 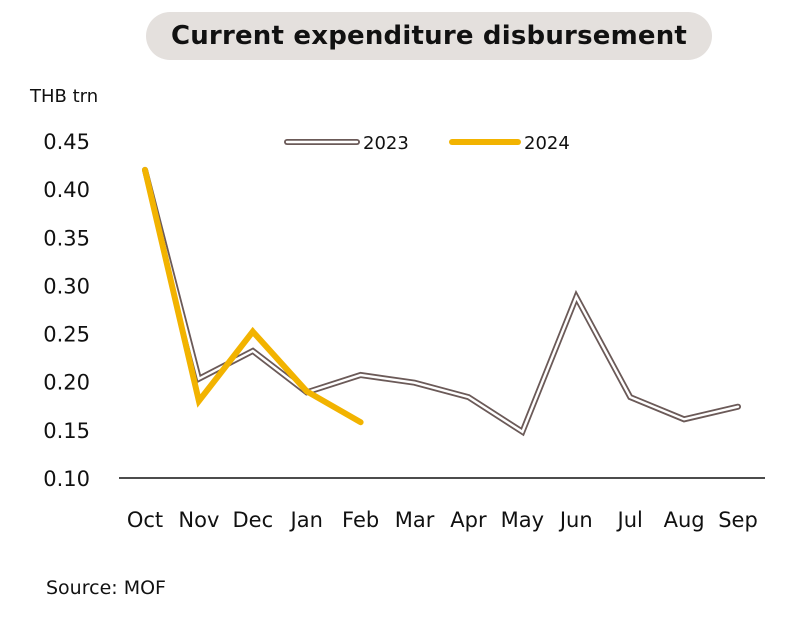 I want to click on legend-label-2023: 2023, so click(x=386, y=143).